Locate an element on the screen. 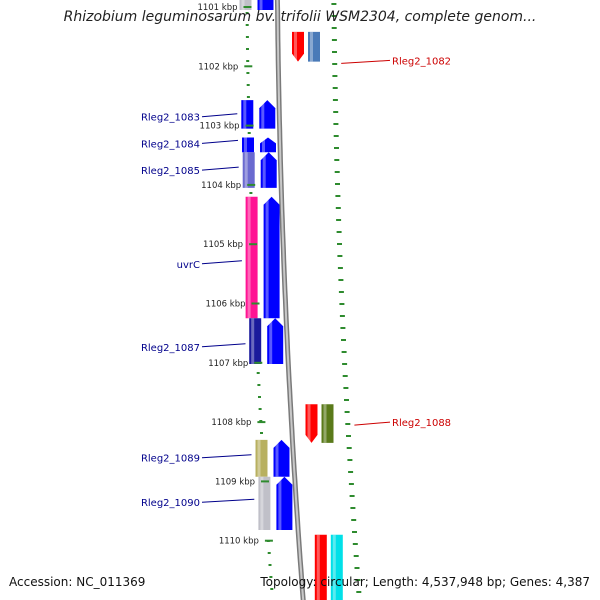 The image size is (600, 600). label-Rleg2_1088: Rleg2_1088 is located at coordinates (402, 423).